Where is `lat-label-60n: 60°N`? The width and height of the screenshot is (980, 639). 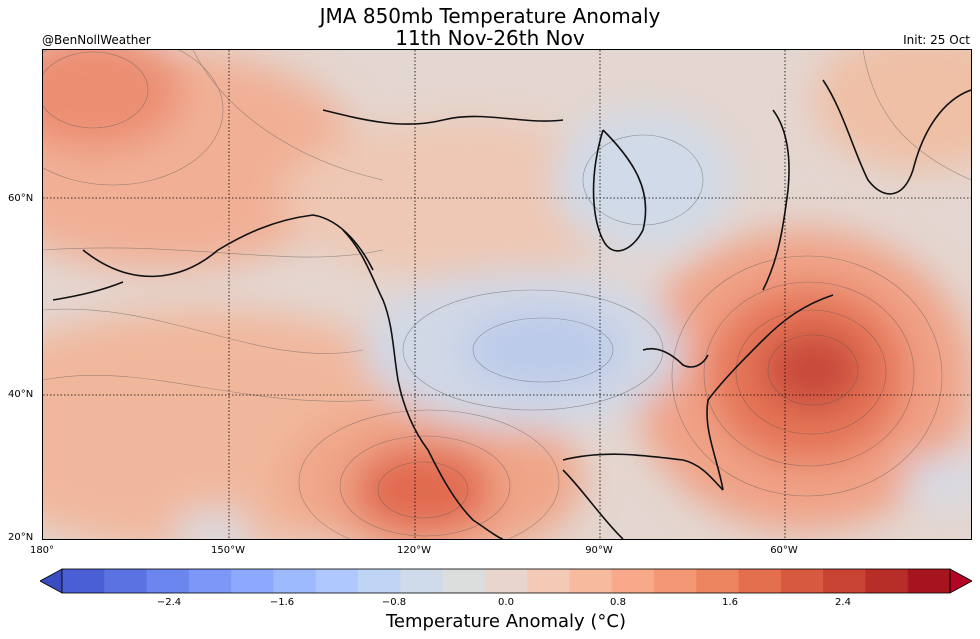 lat-label-60n: 60°N is located at coordinates (21, 198).